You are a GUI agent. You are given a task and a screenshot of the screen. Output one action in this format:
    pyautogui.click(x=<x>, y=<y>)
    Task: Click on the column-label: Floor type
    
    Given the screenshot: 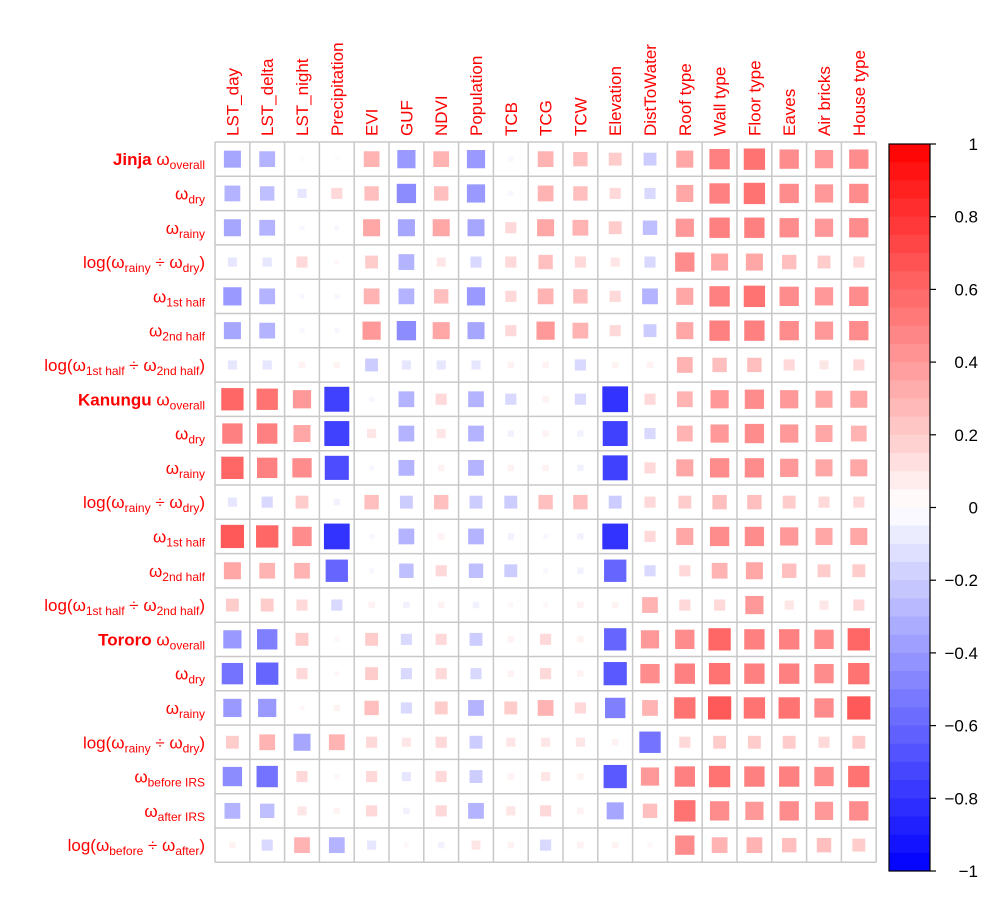 What is the action you would take?
    pyautogui.click(x=754, y=98)
    